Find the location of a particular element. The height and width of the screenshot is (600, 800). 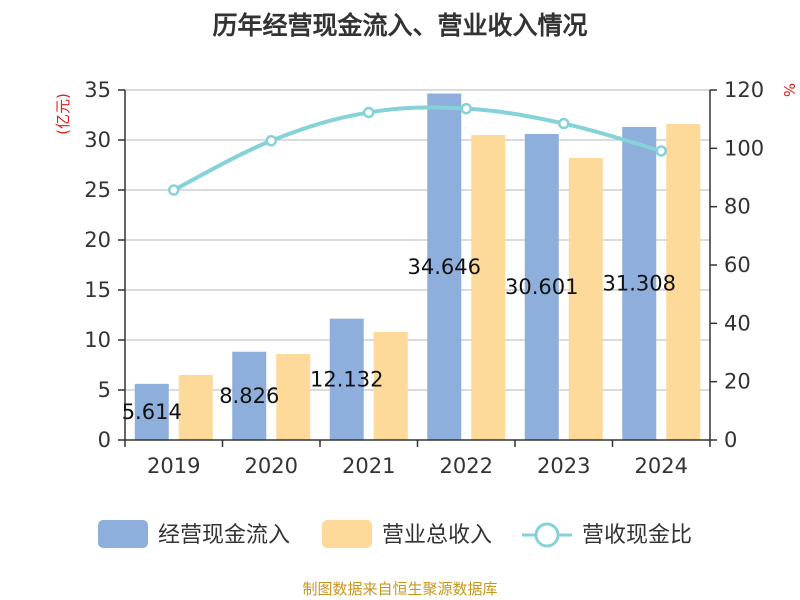

bar-data-label: 12.132 is located at coordinates (346, 379).